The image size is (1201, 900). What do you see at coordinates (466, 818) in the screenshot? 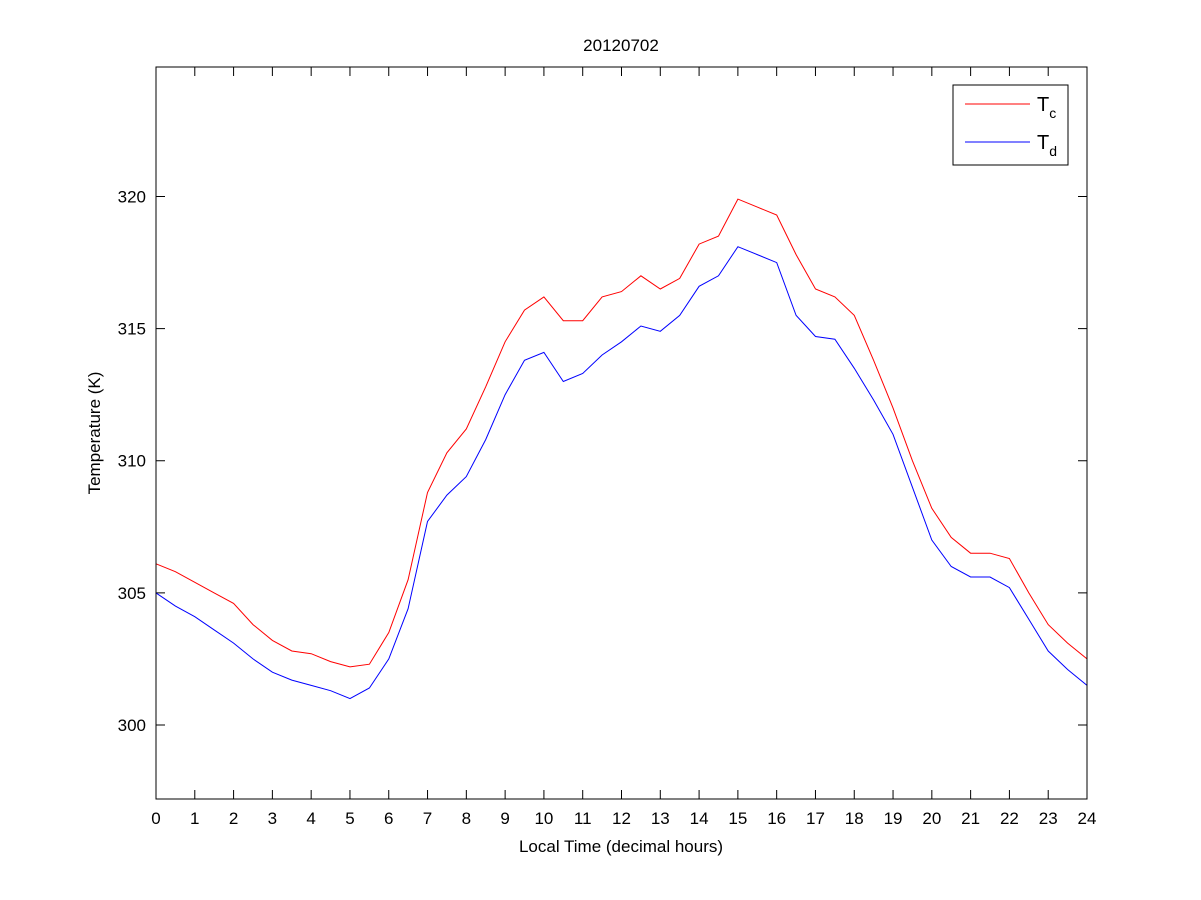
I see `x-tick-label: 8` at bounding box center [466, 818].